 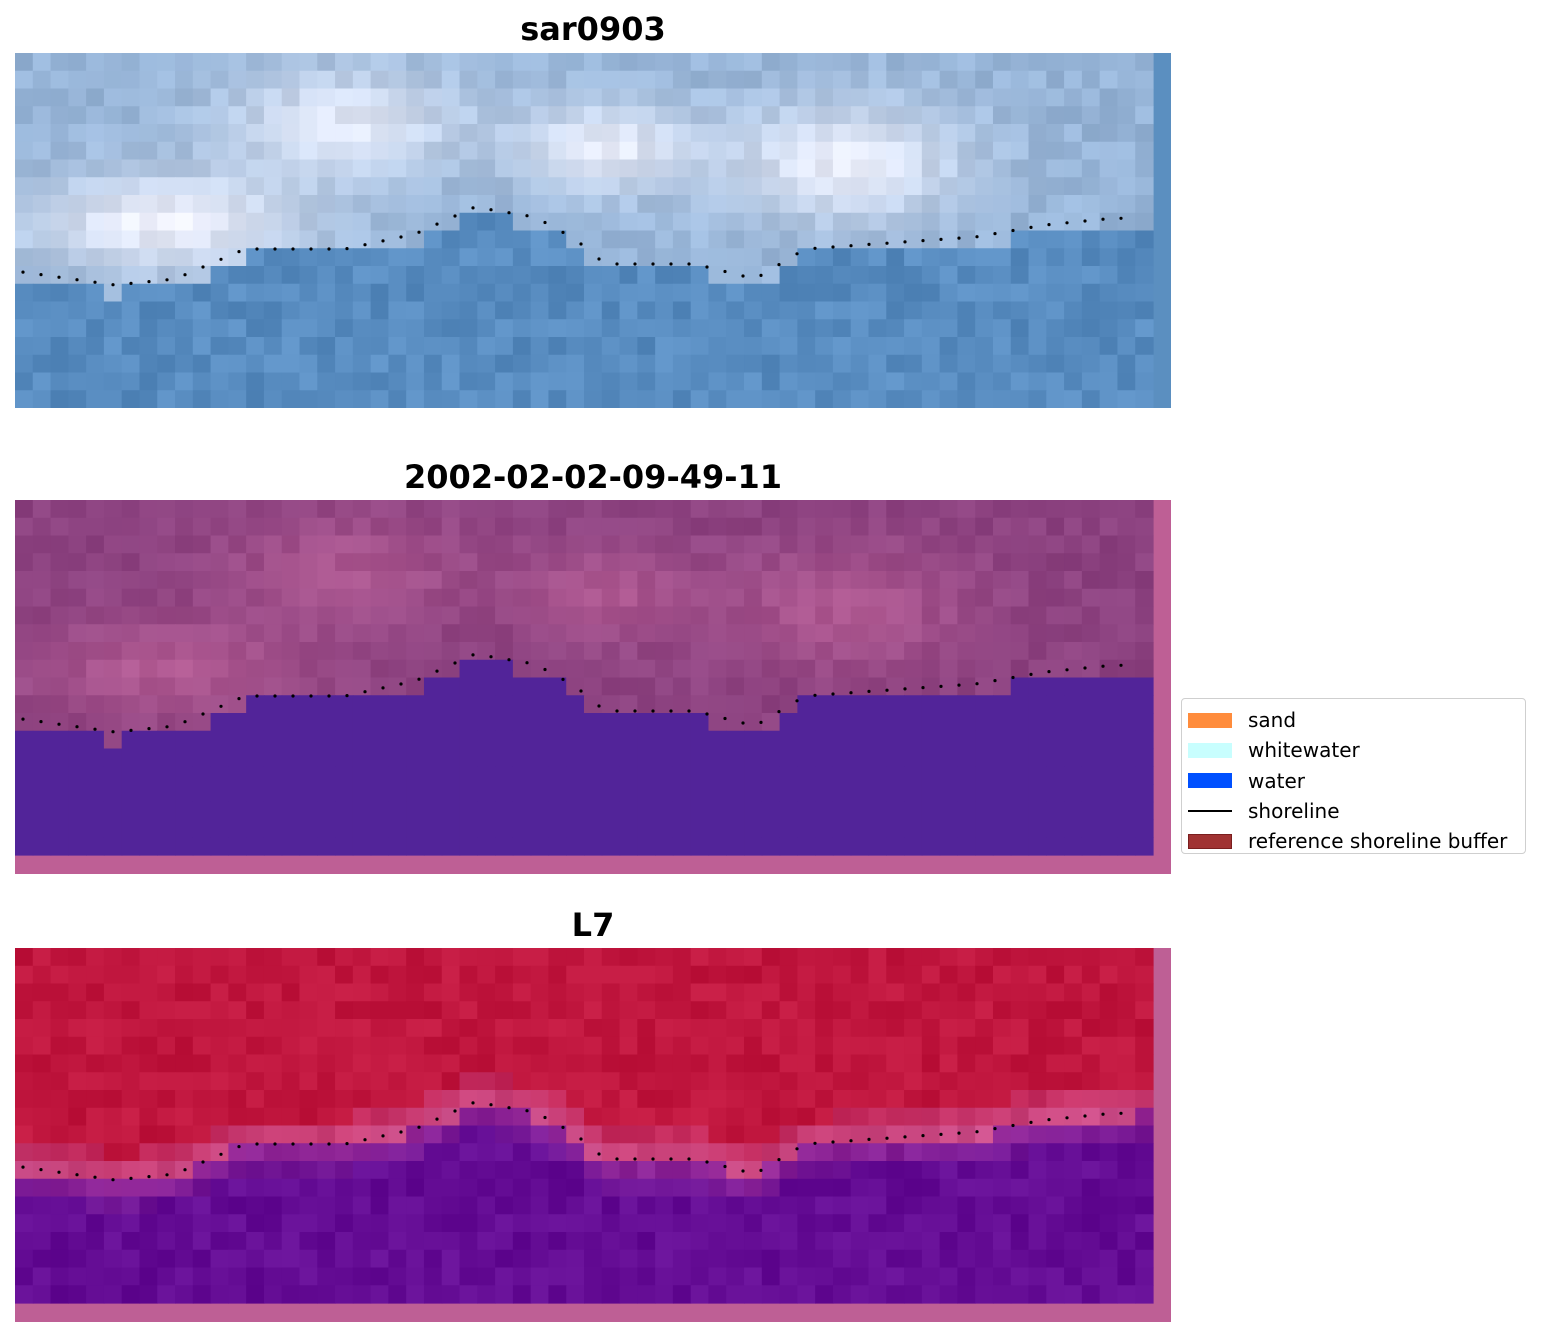 What do you see at coordinates (1304, 750) in the screenshot?
I see `legend-label: whitewater` at bounding box center [1304, 750].